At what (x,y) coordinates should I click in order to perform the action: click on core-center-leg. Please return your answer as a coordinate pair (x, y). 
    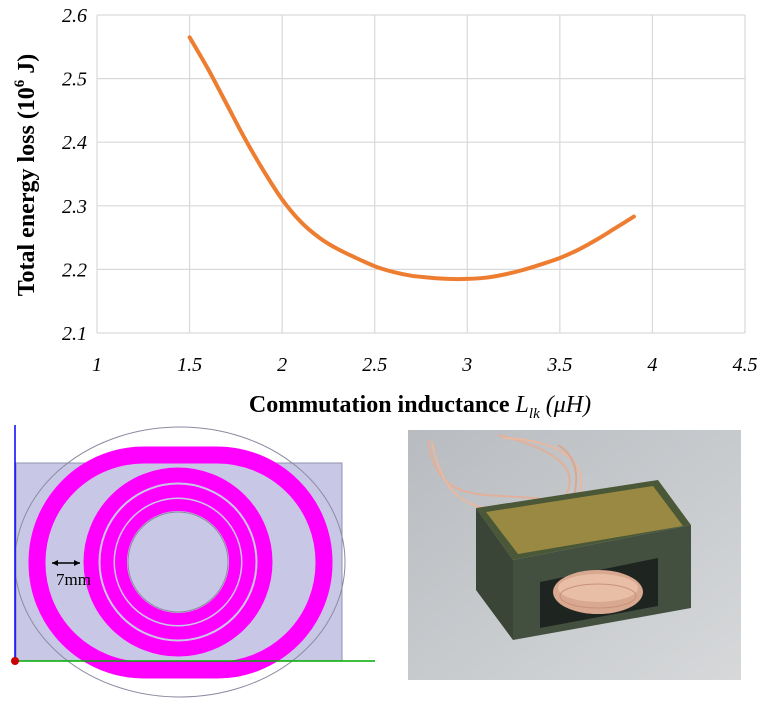
    Looking at the image, I should click on (178, 562).